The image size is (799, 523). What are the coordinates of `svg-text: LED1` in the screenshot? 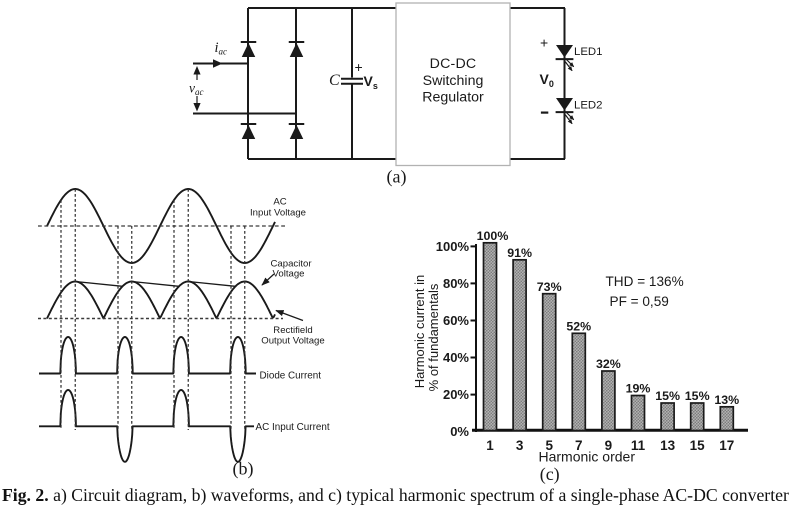 It's located at (588, 52).